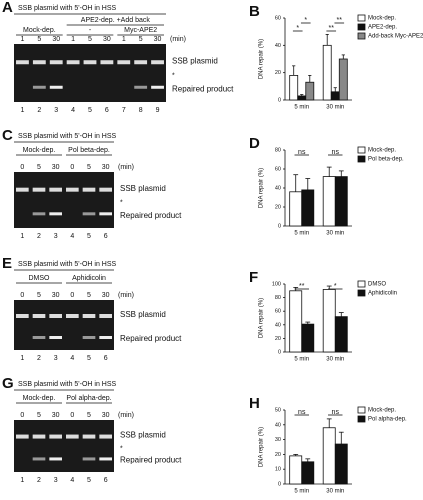 This screenshot has height=500, width=423. What do you see at coordinates (254, 11) in the screenshot?
I see `panel-letter: B` at bounding box center [254, 11].